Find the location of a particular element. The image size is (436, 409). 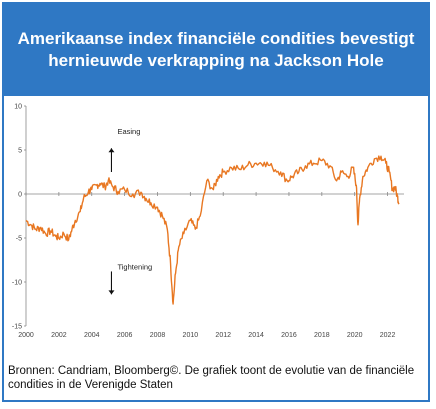

y-tick-label: -10 is located at coordinates (17, 283).